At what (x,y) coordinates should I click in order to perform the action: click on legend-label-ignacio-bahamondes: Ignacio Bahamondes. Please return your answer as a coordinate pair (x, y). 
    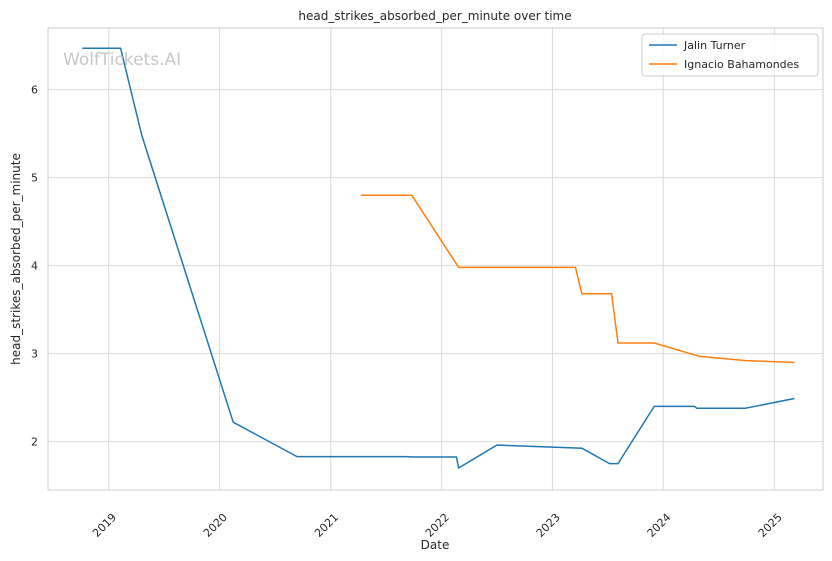
    Looking at the image, I should click on (741, 64).